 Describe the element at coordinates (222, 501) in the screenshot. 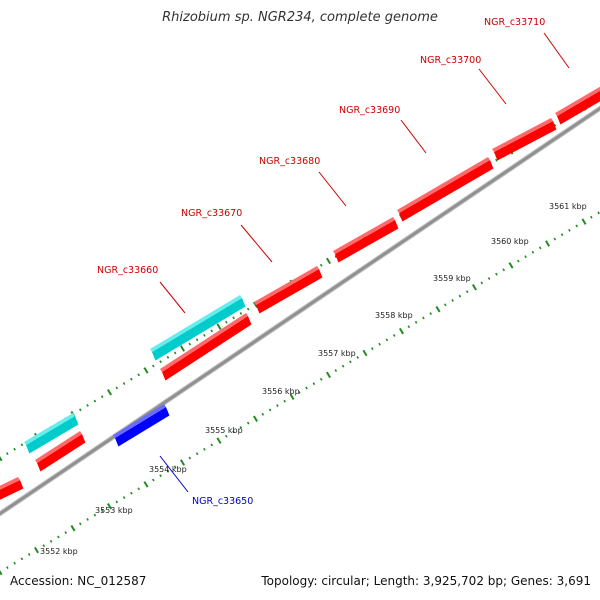

I see `gene-label: NGR_c33650` at that location.